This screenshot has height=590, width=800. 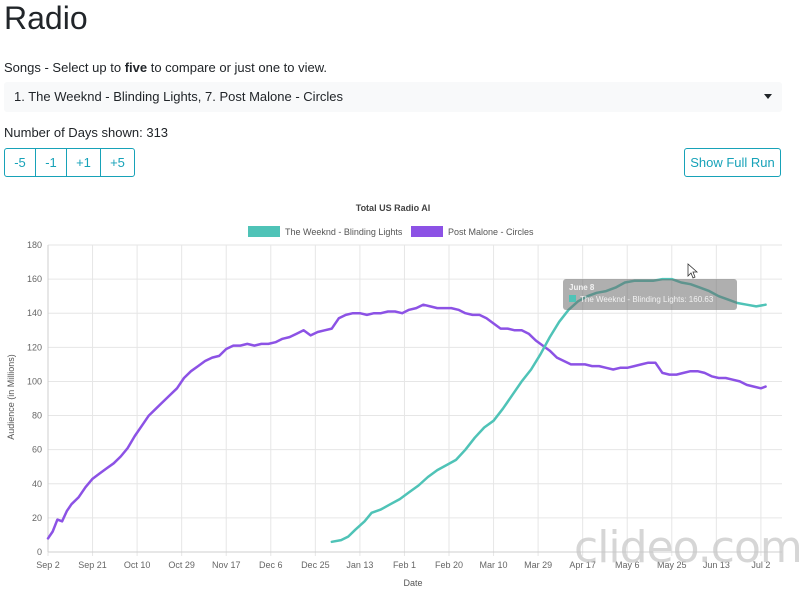 What do you see at coordinates (92, 565) in the screenshot?
I see `x-tick-label: Sep 21` at bounding box center [92, 565].